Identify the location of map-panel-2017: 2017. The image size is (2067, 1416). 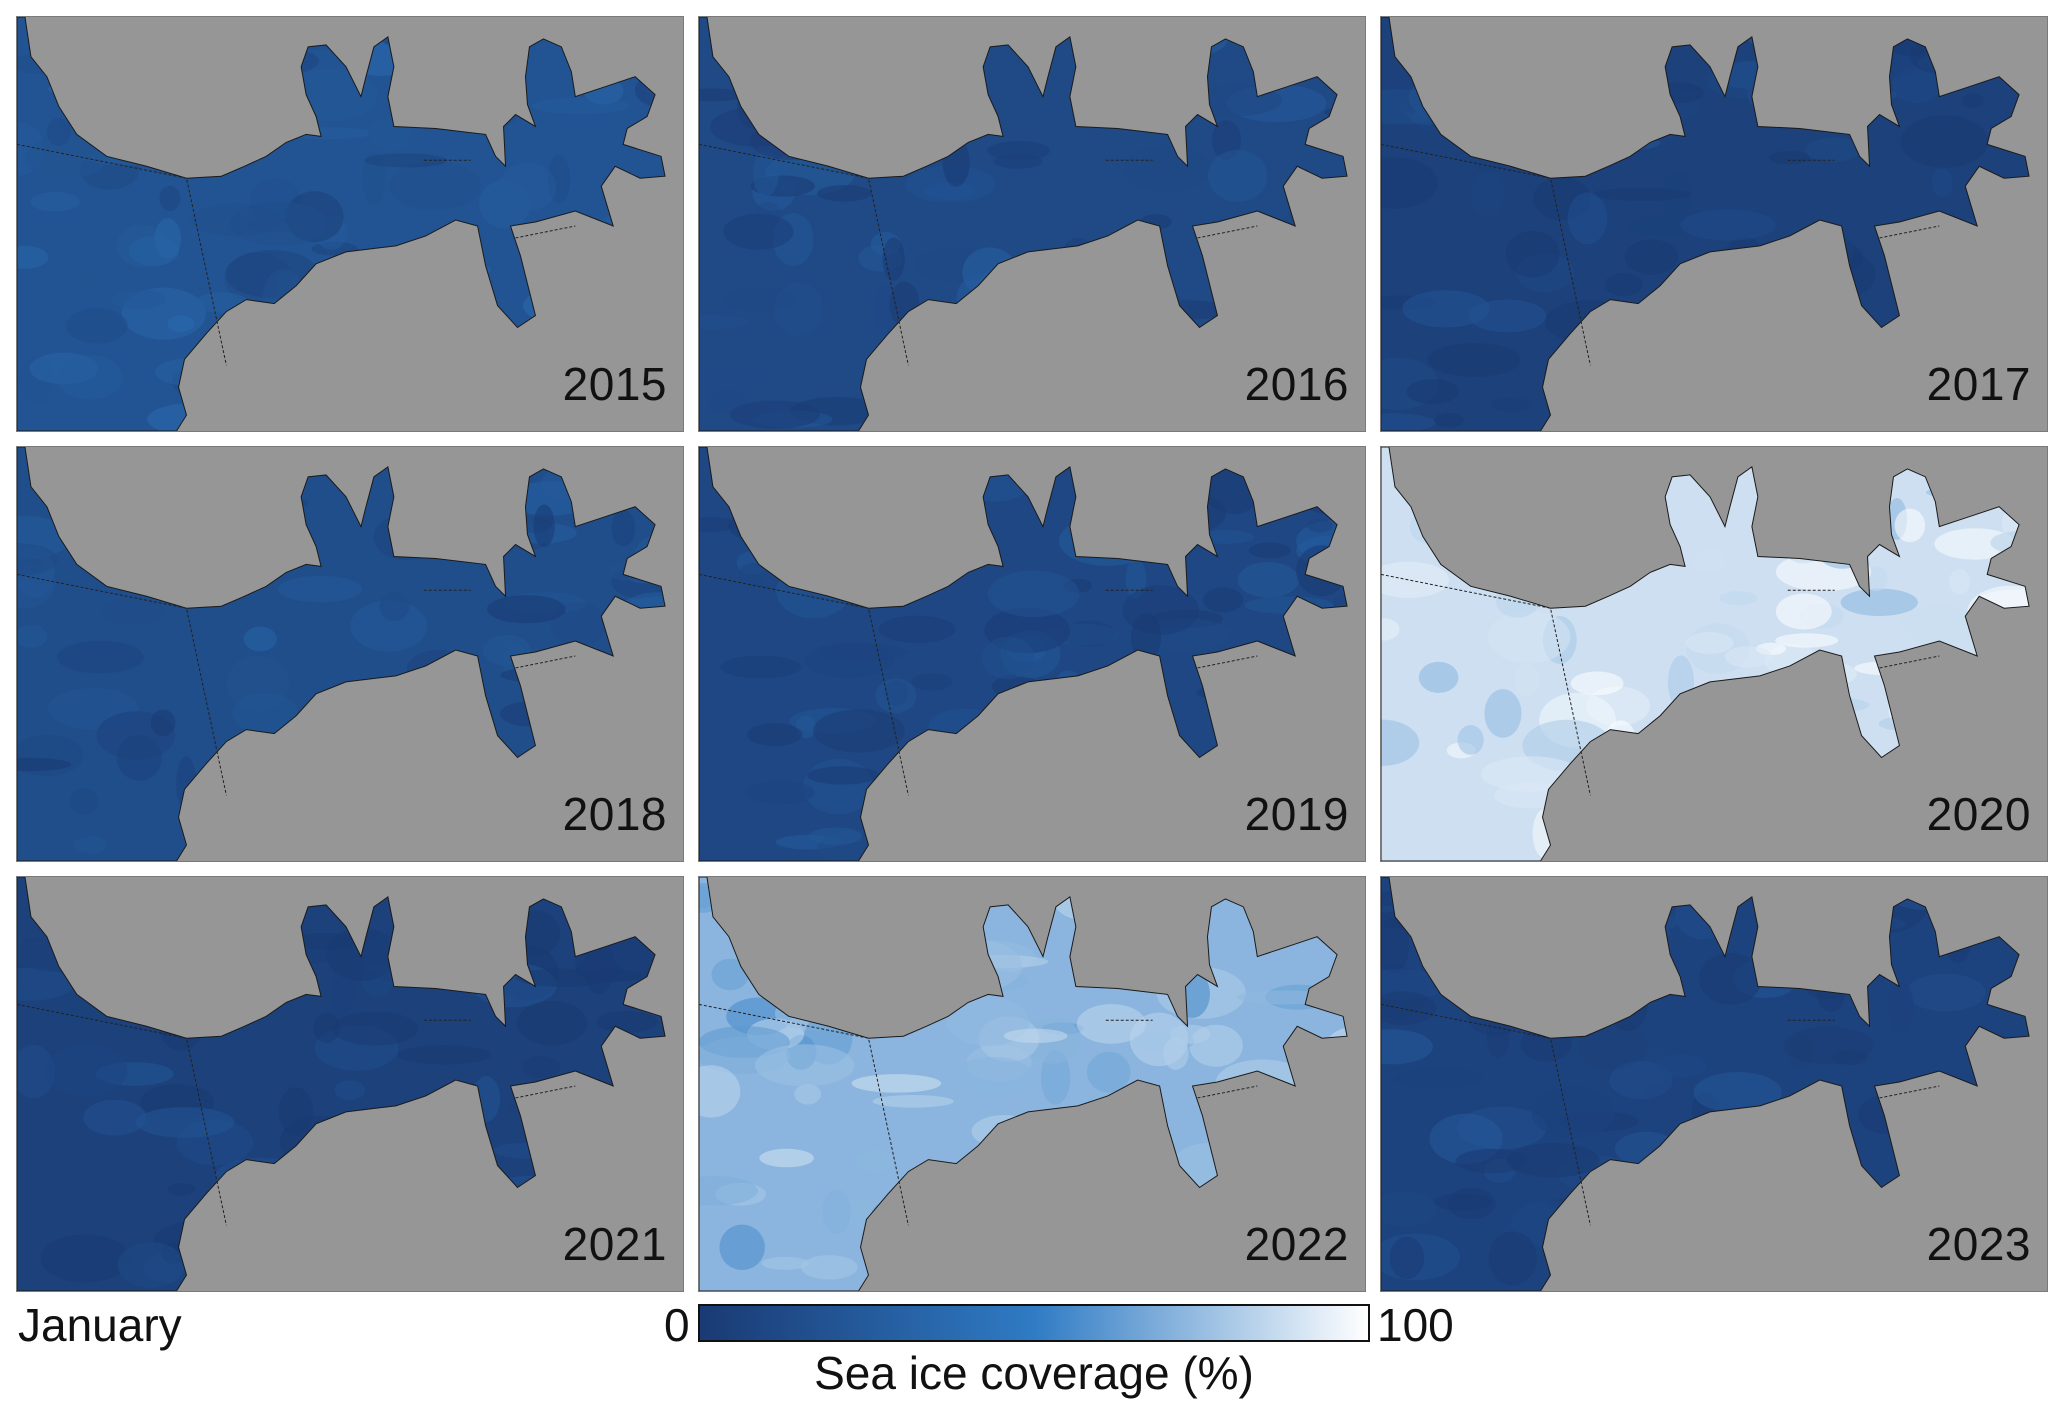
(1714, 224).